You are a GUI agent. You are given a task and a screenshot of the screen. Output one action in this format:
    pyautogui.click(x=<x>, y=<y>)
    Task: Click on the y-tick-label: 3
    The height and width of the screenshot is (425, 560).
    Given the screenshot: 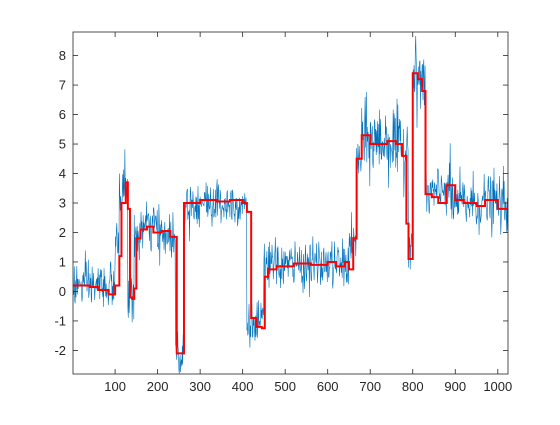 What is the action you would take?
    pyautogui.click(x=62, y=203)
    